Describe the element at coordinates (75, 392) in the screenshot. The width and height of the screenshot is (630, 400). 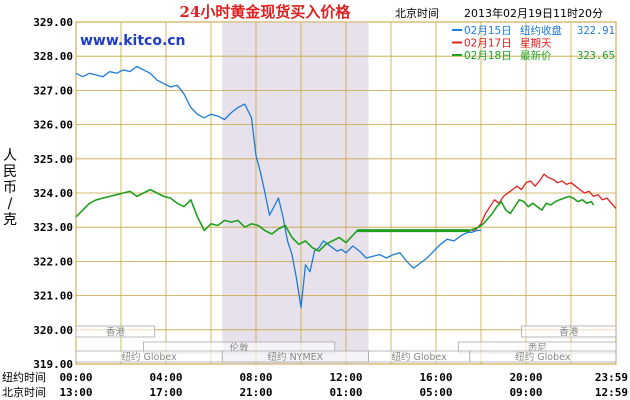
I see `x-tick-label: 13:00` at that location.